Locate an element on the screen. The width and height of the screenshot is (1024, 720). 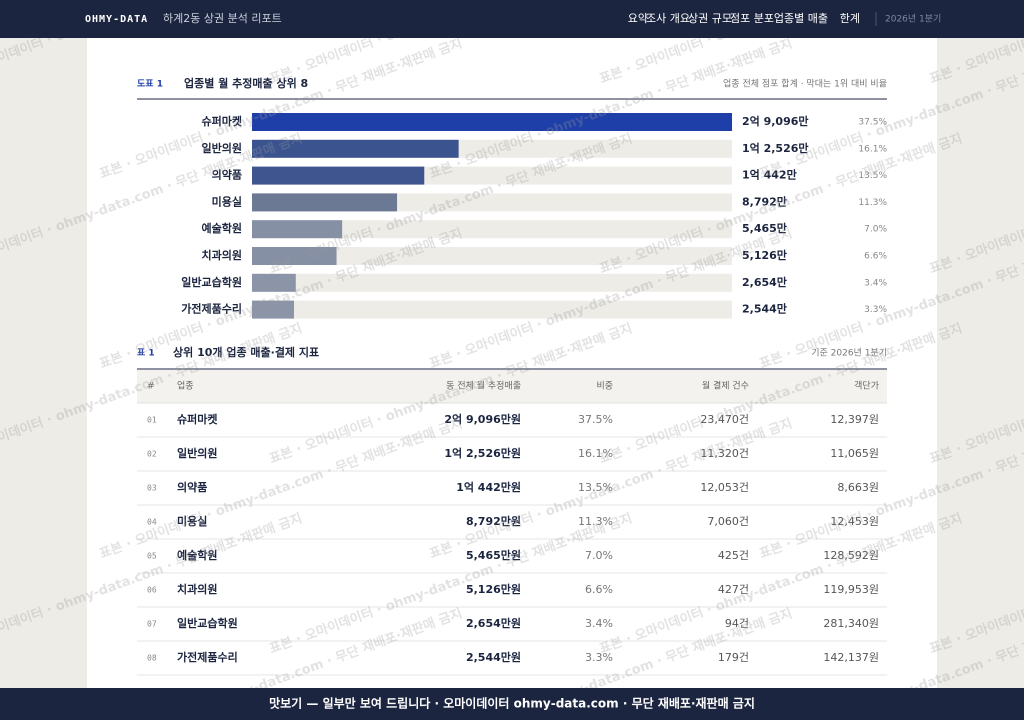
table-cell: 23,470건 is located at coordinates (724, 419).